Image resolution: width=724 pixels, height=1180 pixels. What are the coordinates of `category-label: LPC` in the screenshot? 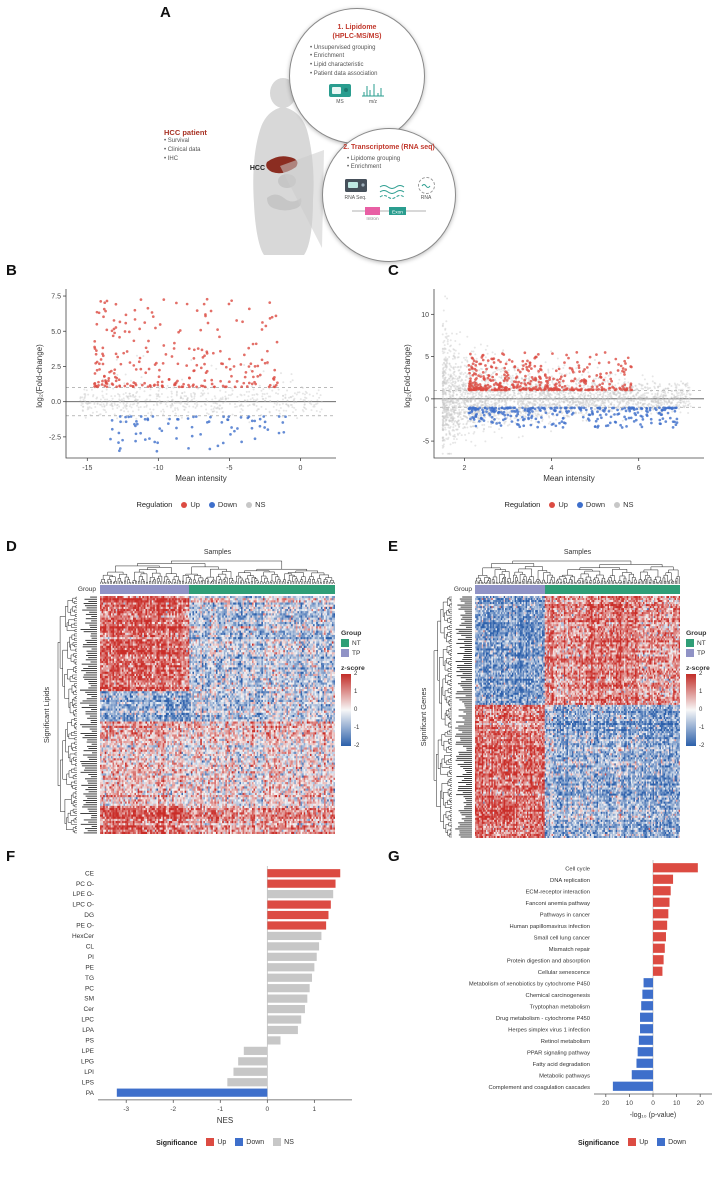 It's located at (87, 1020).